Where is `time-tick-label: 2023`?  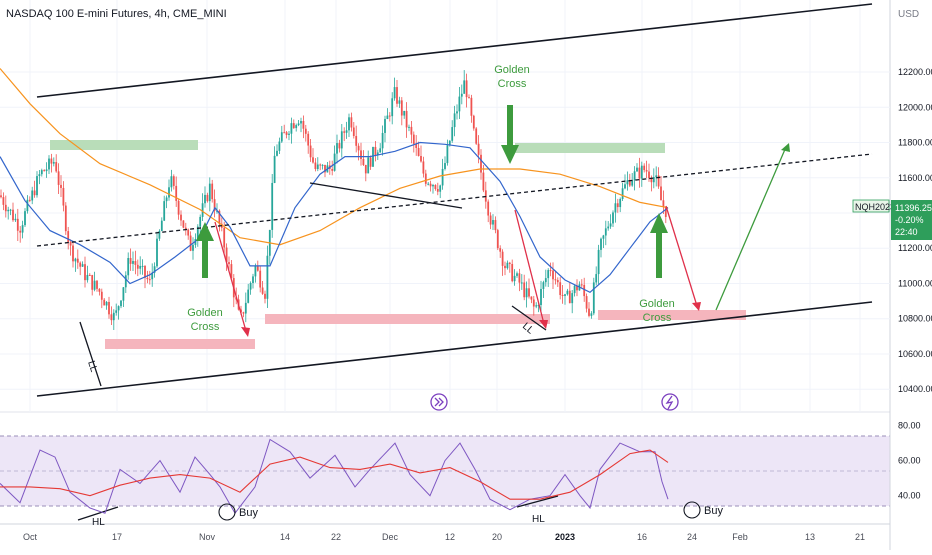
time-tick-label: 2023 is located at coordinates (565, 537).